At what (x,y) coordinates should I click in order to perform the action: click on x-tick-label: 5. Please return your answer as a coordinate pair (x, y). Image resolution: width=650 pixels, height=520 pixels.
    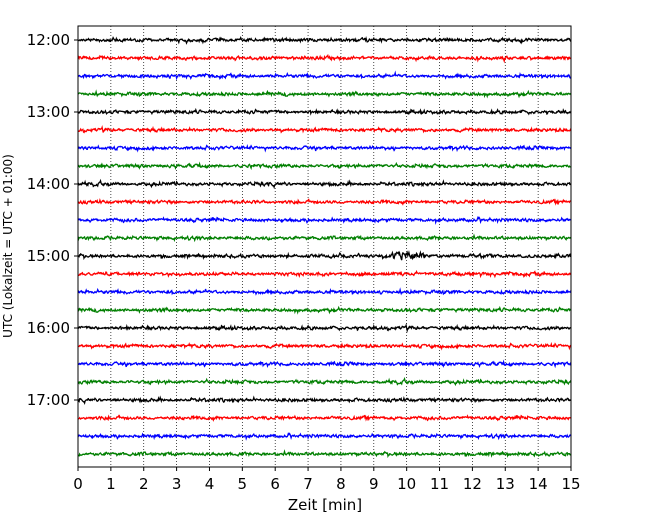
    Looking at the image, I should click on (243, 484).